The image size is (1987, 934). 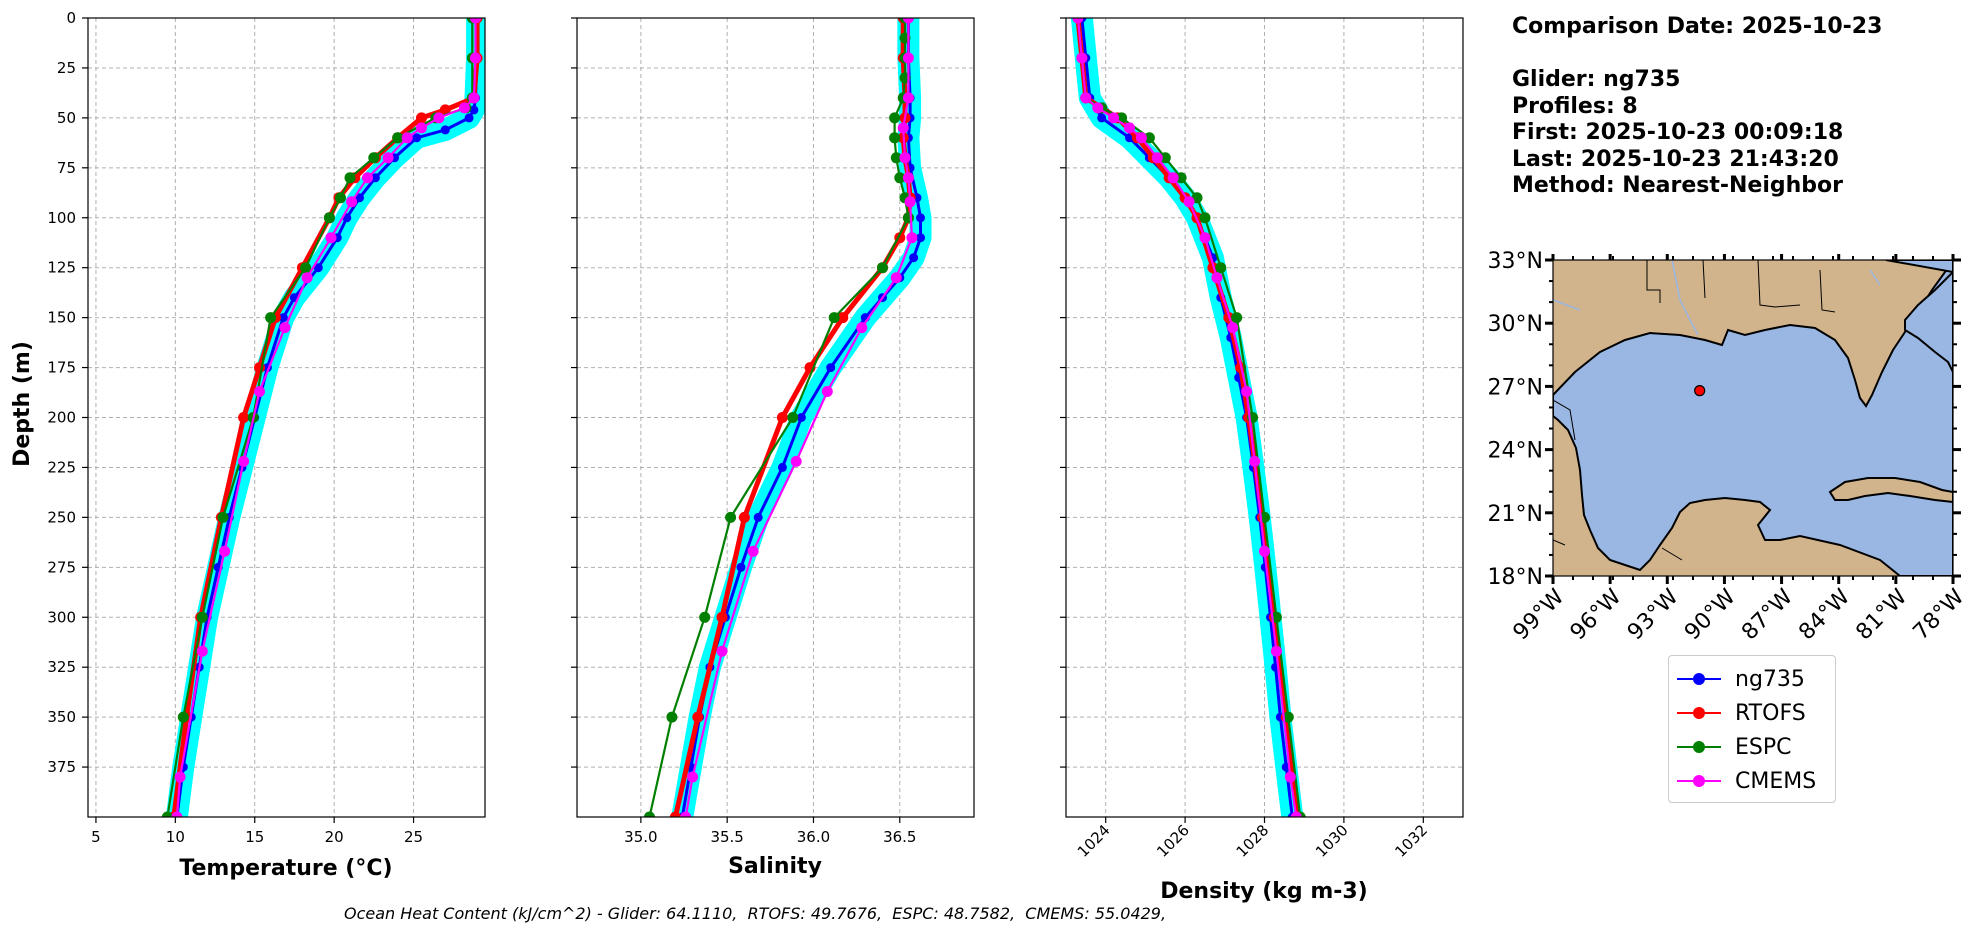 What do you see at coordinates (1770, 713) in the screenshot?
I see `legend-label: RTOFS` at bounding box center [1770, 713].